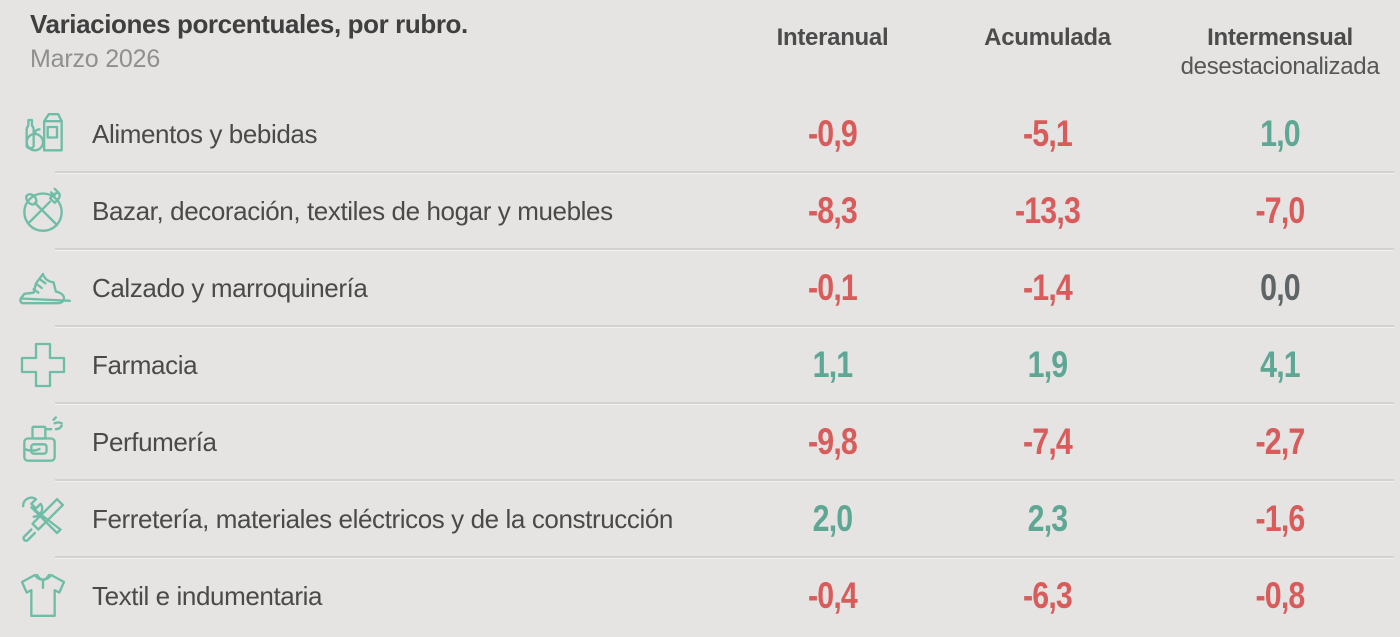 This screenshot has width=1400, height=637. I want to click on value-acumulada: 1,9, so click(1048, 364).